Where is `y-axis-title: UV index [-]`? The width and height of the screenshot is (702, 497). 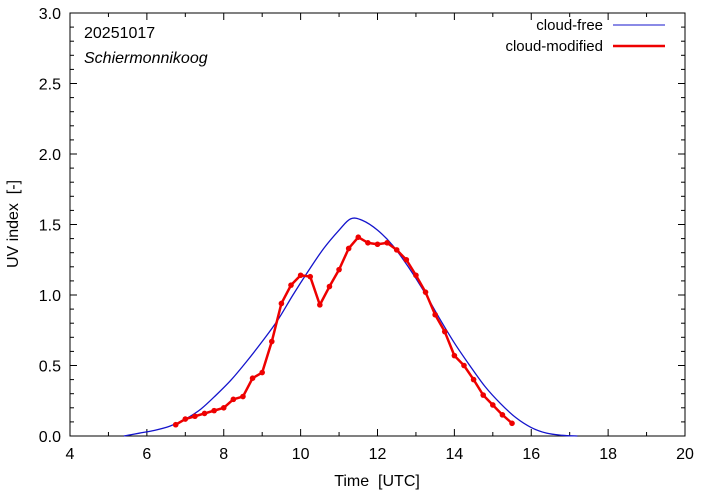
y-axis-title: UV index [-] is located at coordinates (13, 224).